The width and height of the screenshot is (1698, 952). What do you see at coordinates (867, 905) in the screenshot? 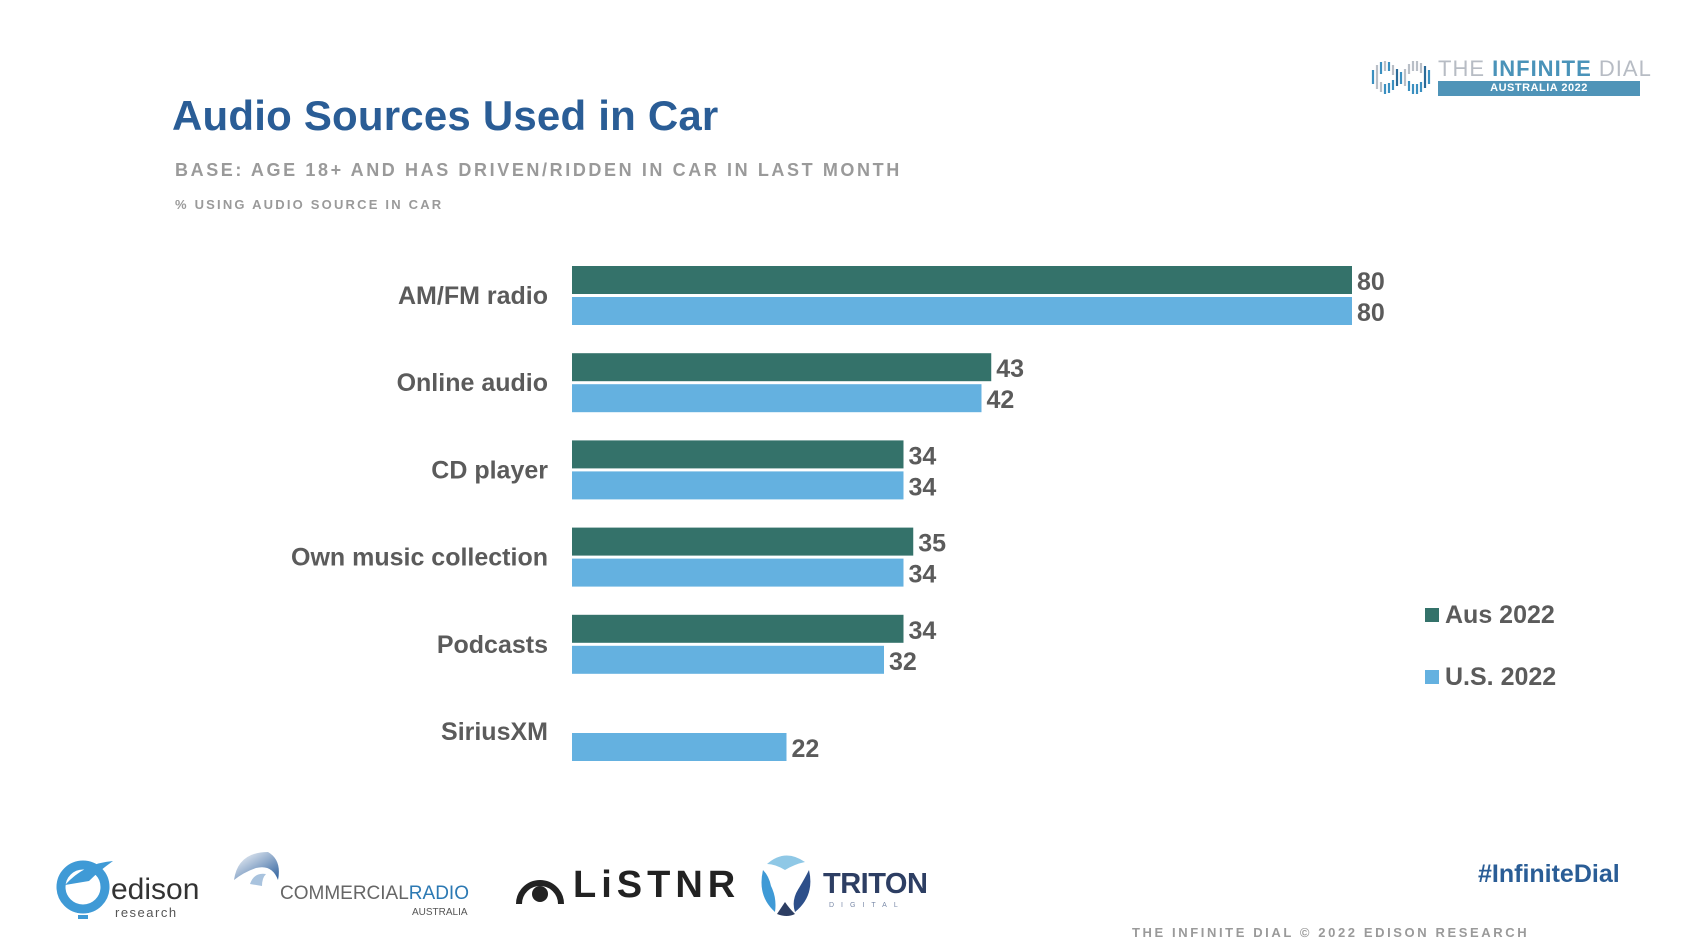
I see `triton-subword: DIGITAL` at bounding box center [867, 905].